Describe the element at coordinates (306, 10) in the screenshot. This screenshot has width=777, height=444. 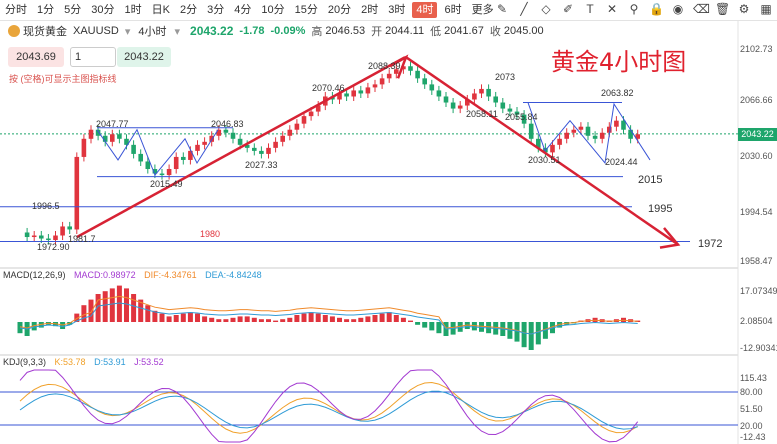
I see `timeframe-10: 15分` at that location.